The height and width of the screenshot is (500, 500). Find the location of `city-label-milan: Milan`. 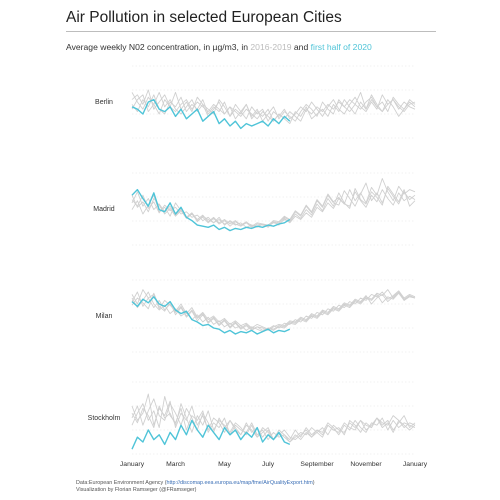

city-label-milan: Milan is located at coordinates (104, 316).